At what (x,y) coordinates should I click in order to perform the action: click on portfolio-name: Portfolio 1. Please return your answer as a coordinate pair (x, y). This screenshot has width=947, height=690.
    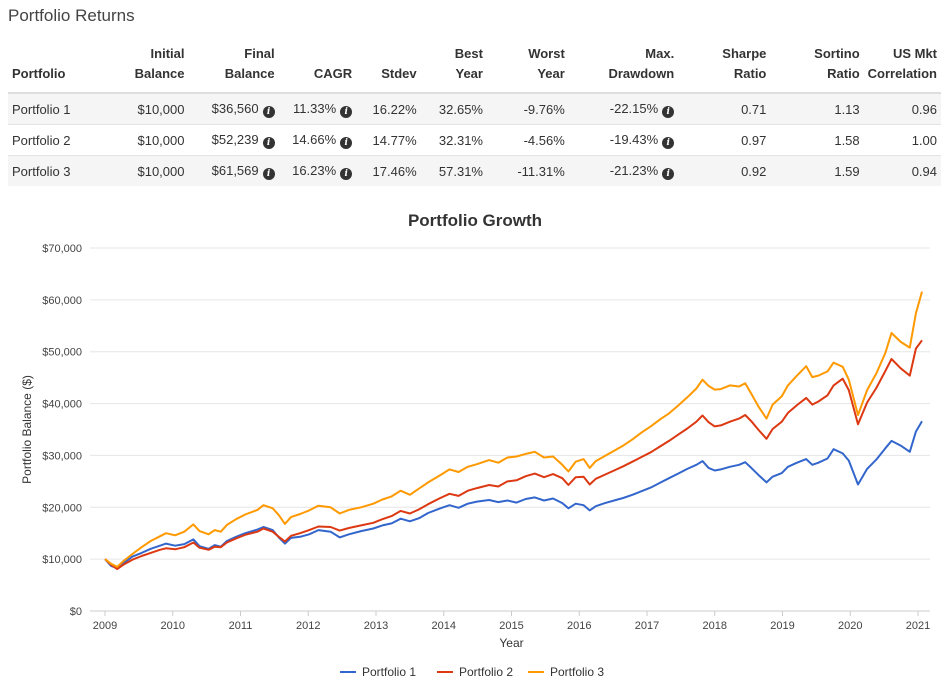
    Looking at the image, I should click on (59, 108).